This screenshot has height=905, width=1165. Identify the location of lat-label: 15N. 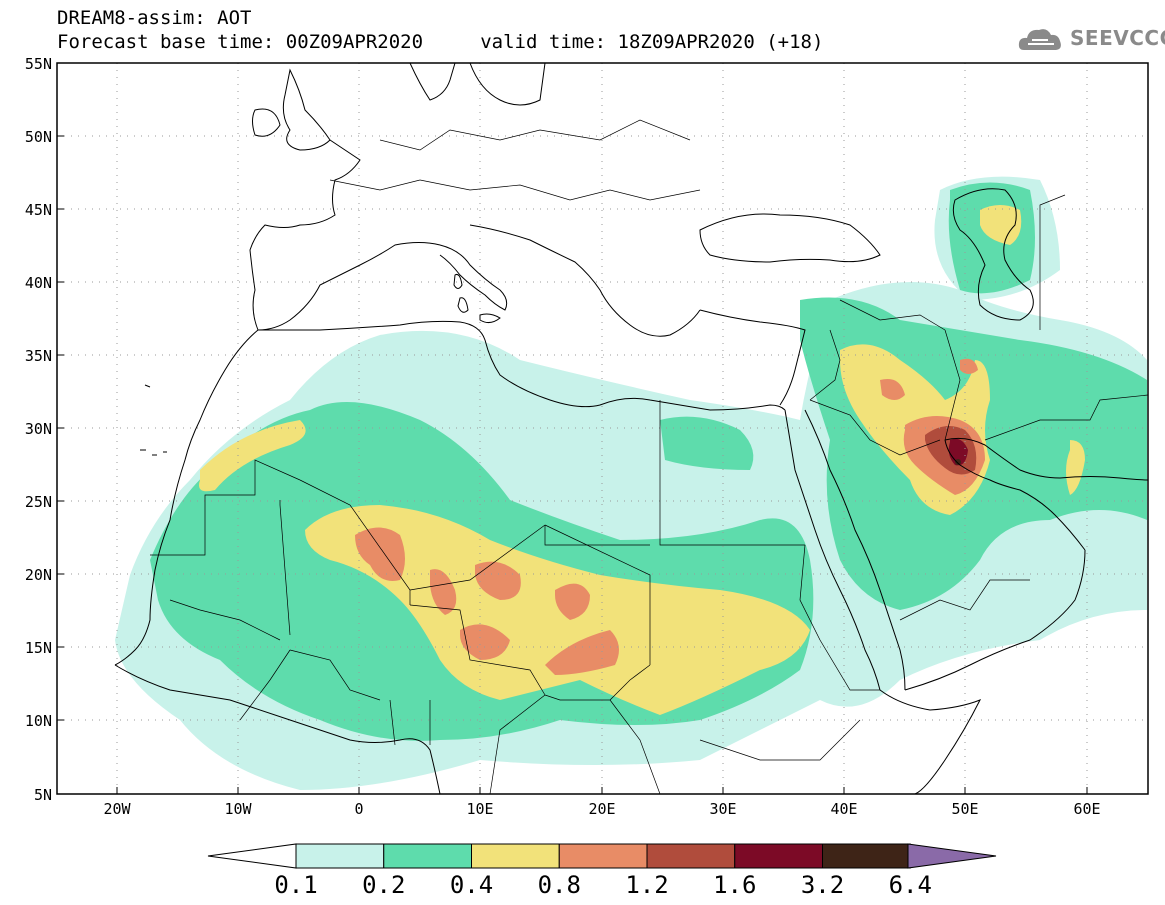
(38, 648).